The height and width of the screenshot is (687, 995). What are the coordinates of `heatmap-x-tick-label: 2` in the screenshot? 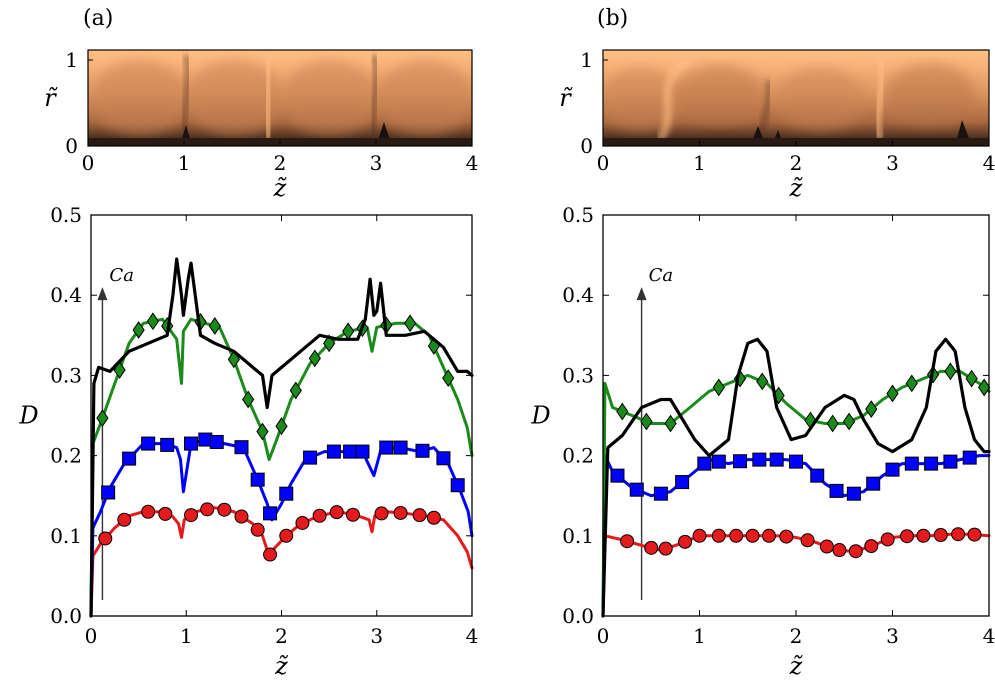 It's located at (796, 163).